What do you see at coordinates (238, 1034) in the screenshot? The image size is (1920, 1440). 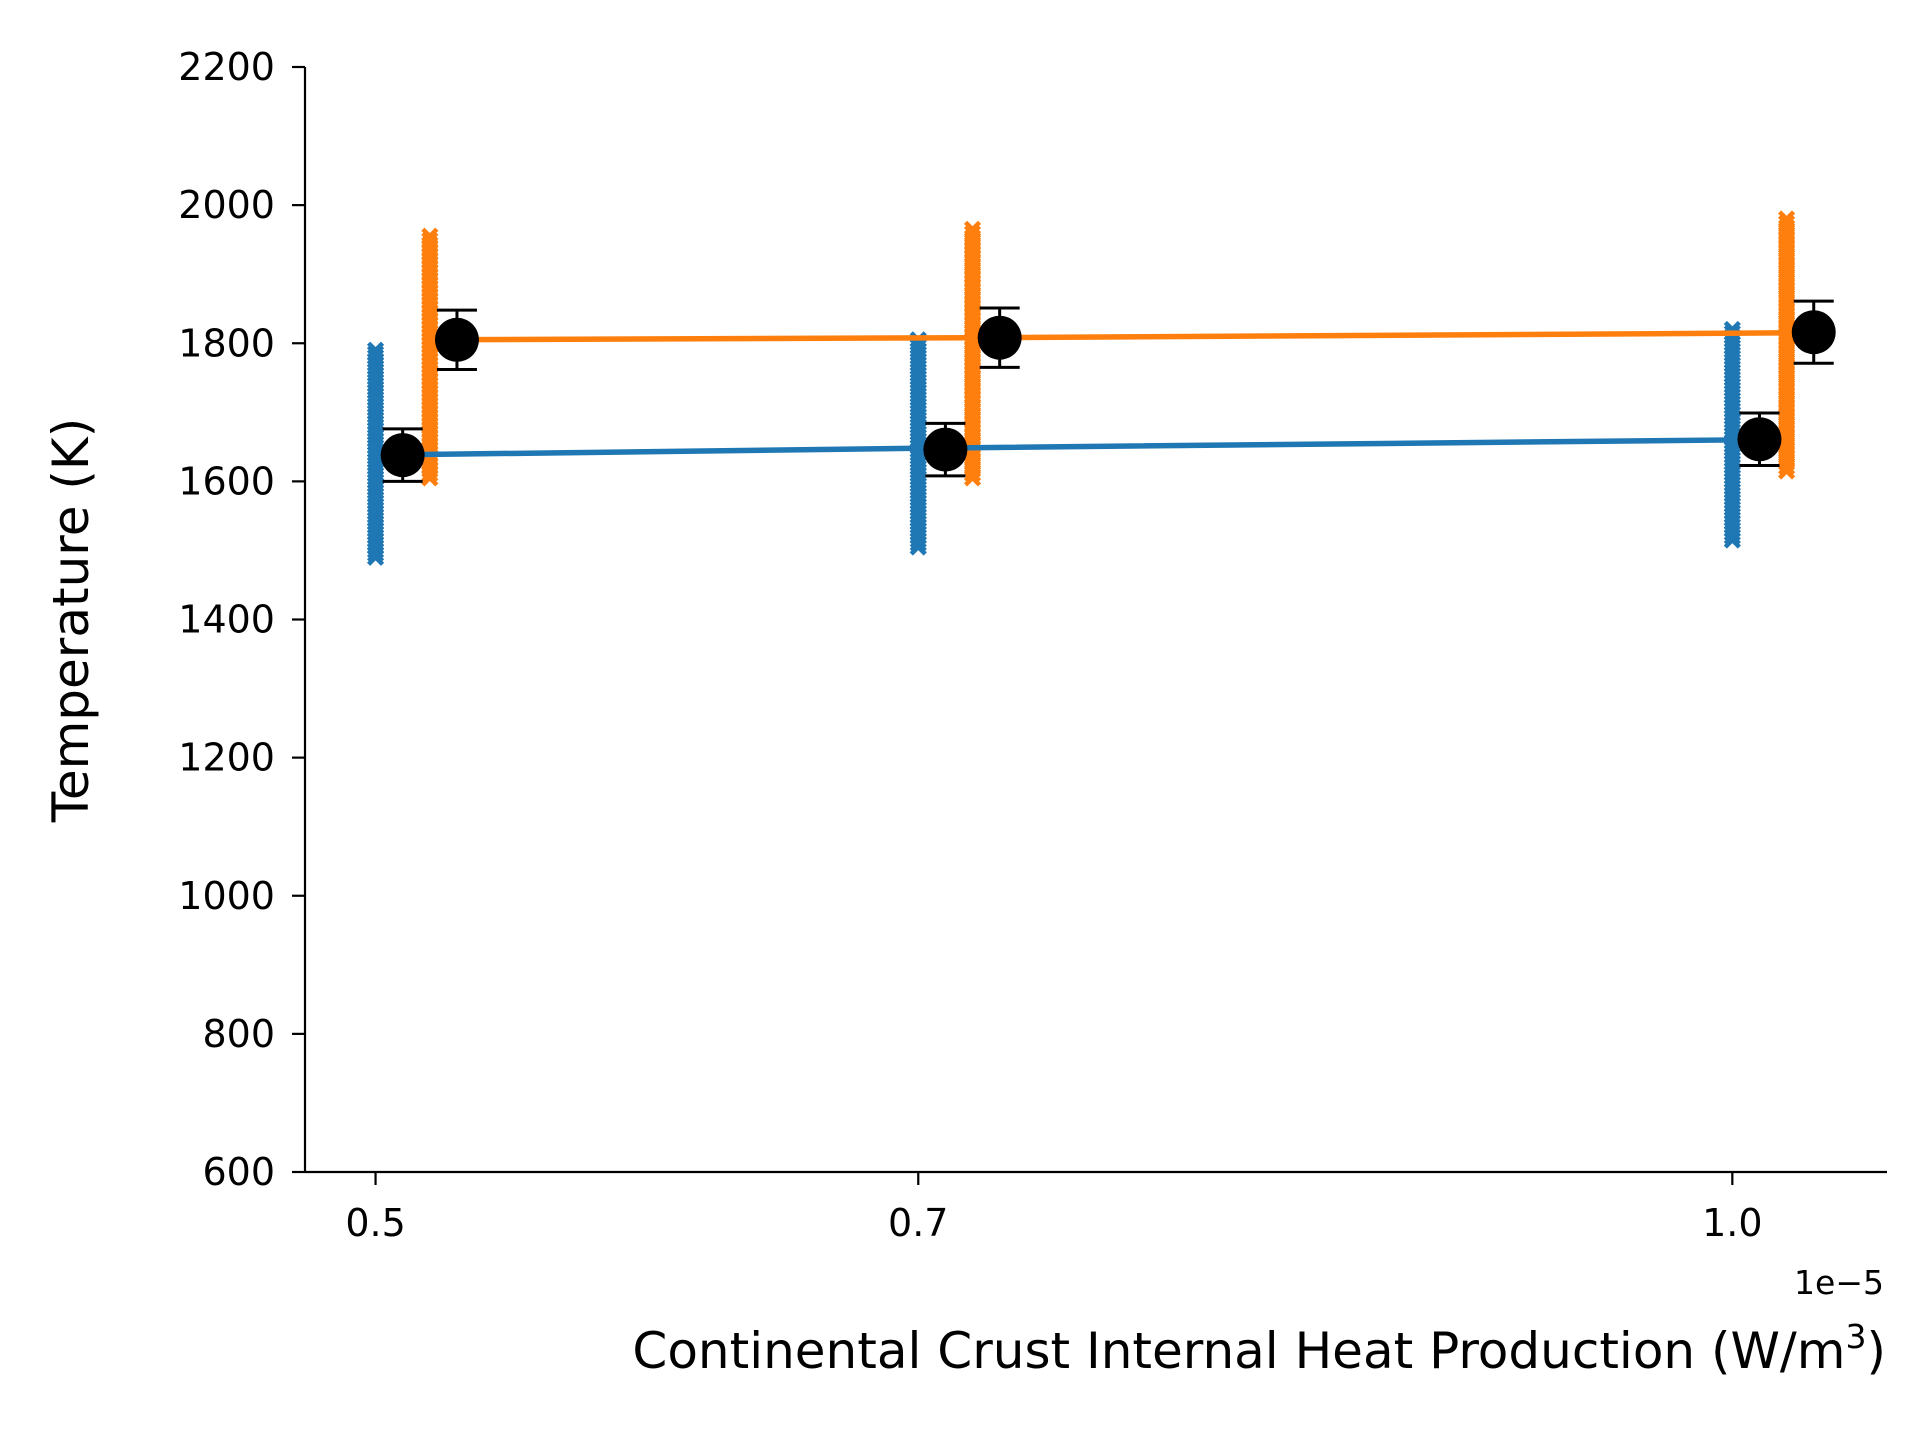 I see `y-tick-label: 800` at bounding box center [238, 1034].